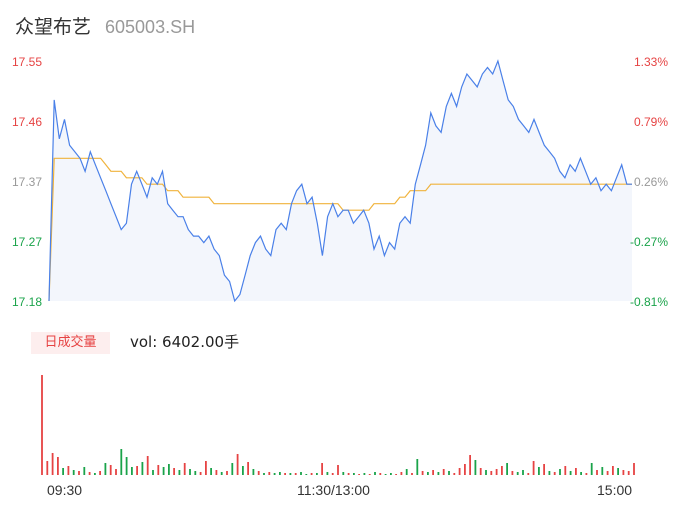 The image size is (686, 524). Describe the element at coordinates (185, 342) in the screenshot. I see `volume-readout: vol: 6402.00手` at that location.